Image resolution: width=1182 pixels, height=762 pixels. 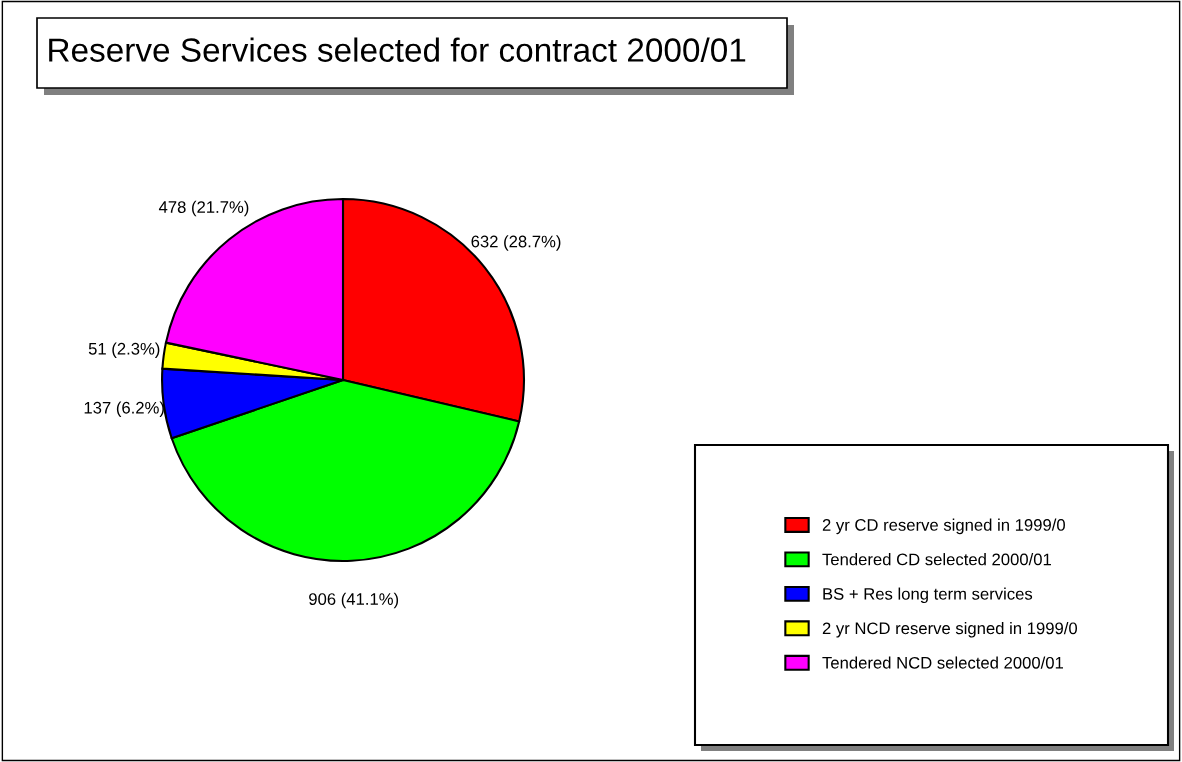 I want to click on data-label: 137 (6.2%), so click(x=124, y=409).